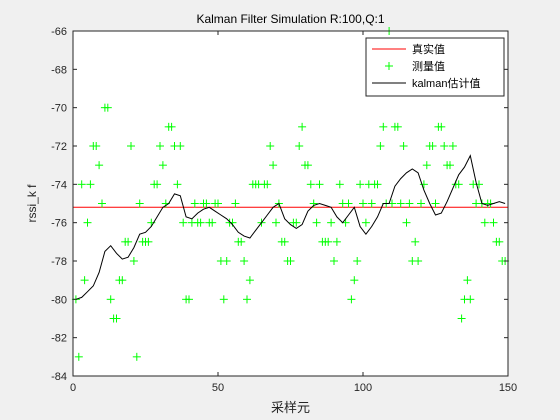 Image resolution: width=560 pixels, height=420 pixels. What do you see at coordinates (59, 185) in the screenshot?
I see `y-tick-label: -74` at bounding box center [59, 185].